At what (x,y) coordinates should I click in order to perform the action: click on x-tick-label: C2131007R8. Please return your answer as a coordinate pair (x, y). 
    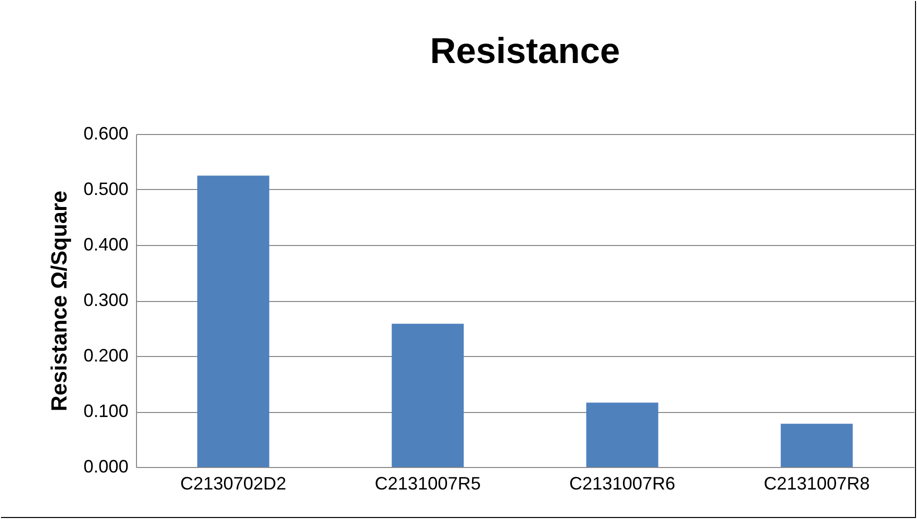
    Looking at the image, I should click on (817, 484).